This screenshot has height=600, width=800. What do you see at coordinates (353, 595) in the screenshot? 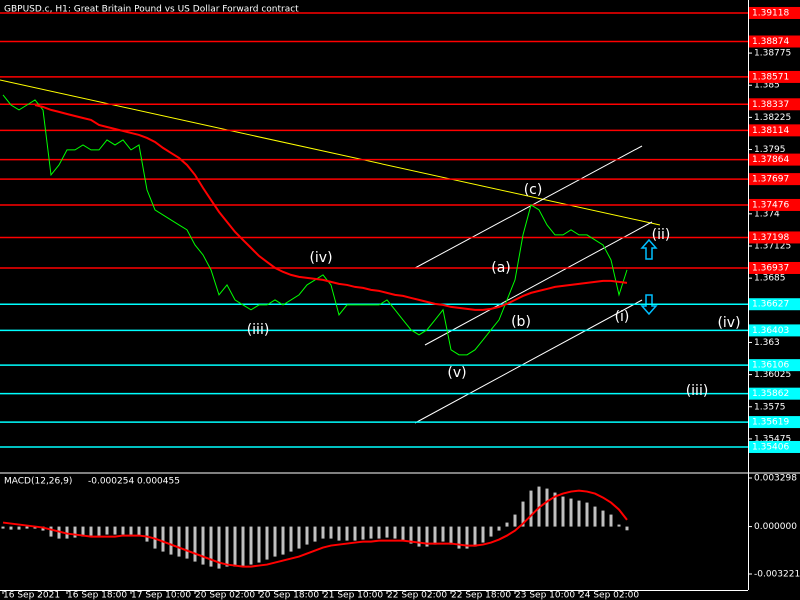
I see `x-tick-label: 21 Sep 10:00` at bounding box center [353, 595].